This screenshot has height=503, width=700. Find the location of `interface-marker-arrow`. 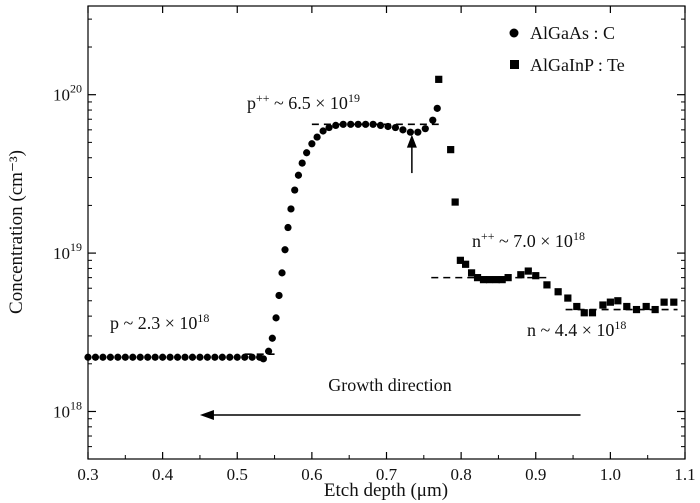

interface-marker-arrow is located at coordinates (411, 154).